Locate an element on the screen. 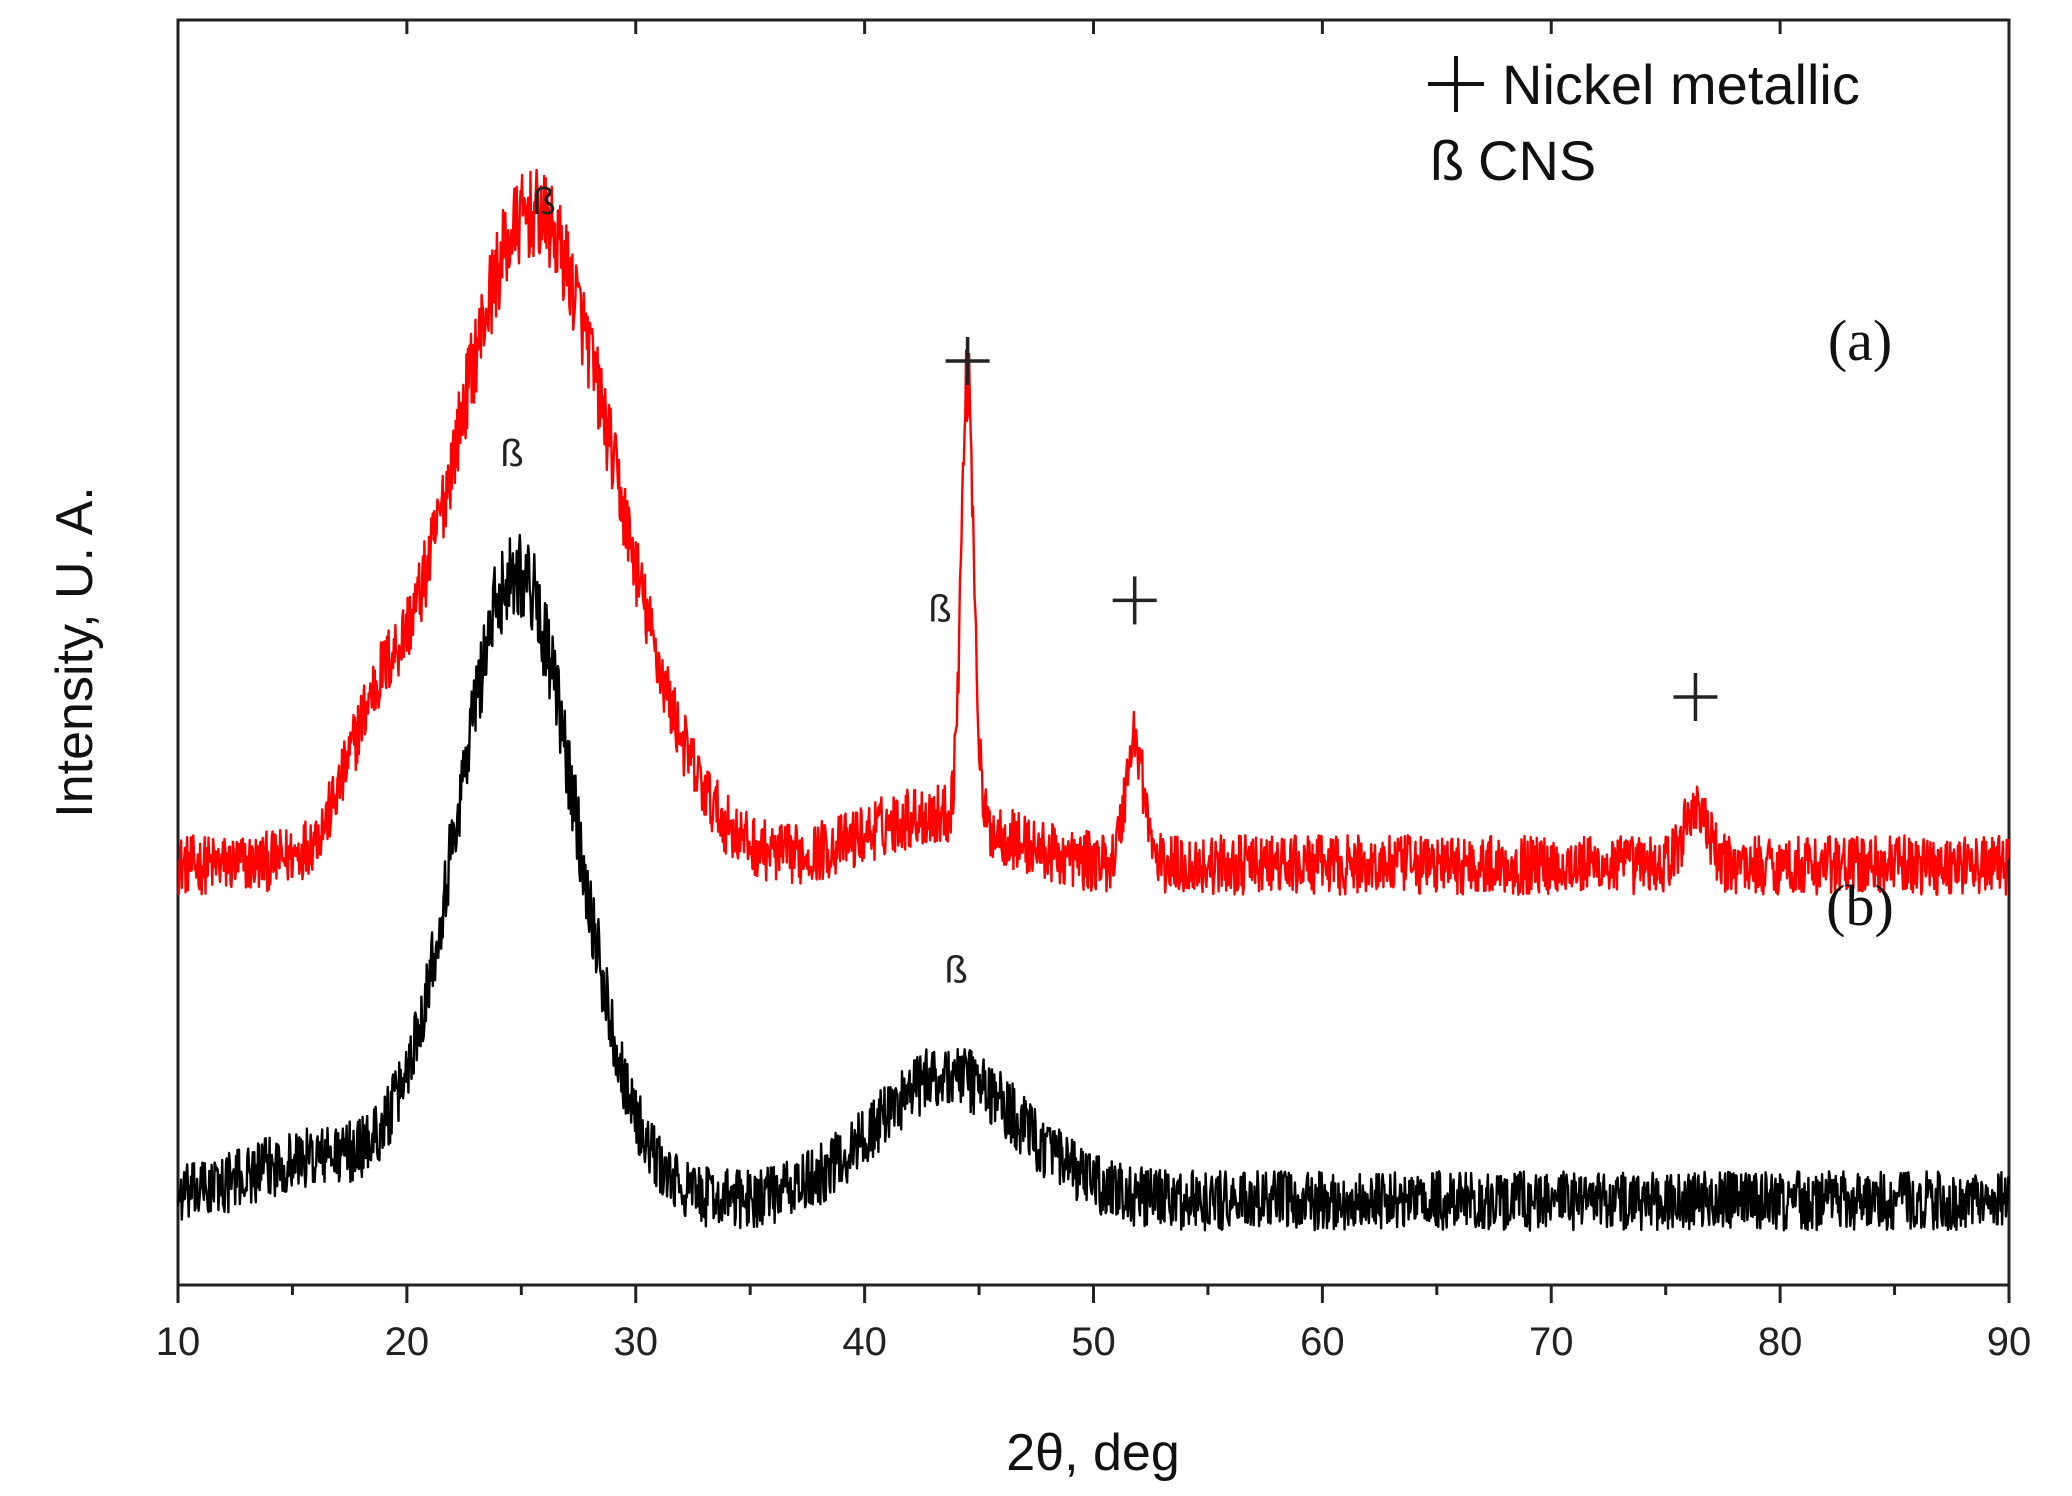  y-axis-title: Intensity, U. A. is located at coordinates (75, 651).